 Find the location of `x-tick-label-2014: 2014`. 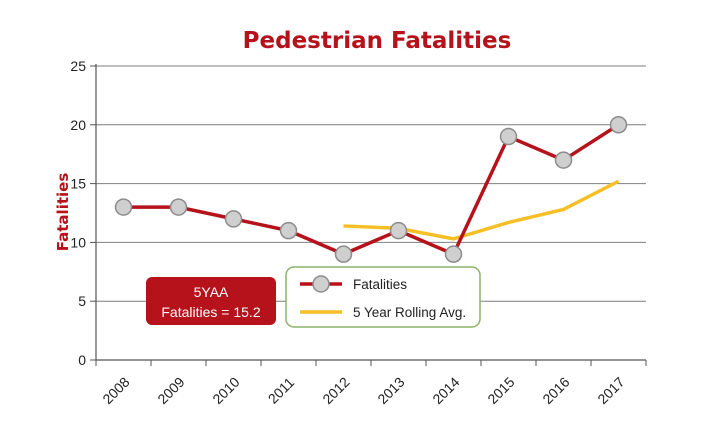

x-tick-label-2014: 2014 is located at coordinates (445, 390).